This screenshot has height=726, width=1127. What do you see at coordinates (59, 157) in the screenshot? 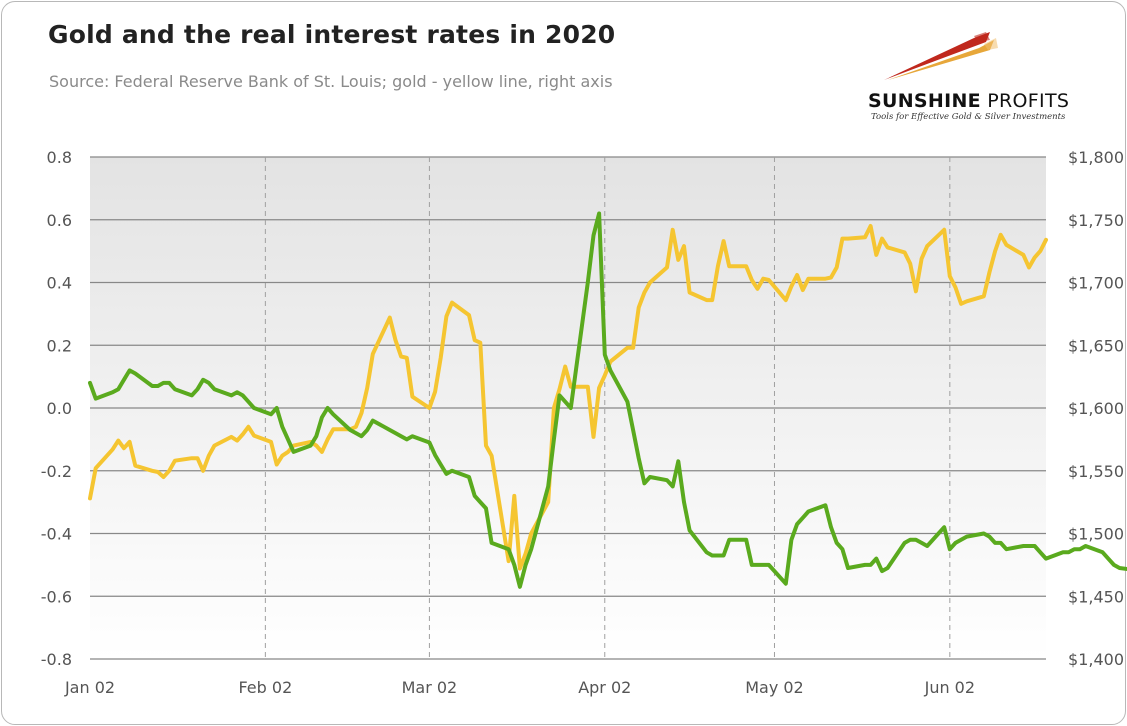
I see `left-axis-tick: 0.8` at bounding box center [59, 157].